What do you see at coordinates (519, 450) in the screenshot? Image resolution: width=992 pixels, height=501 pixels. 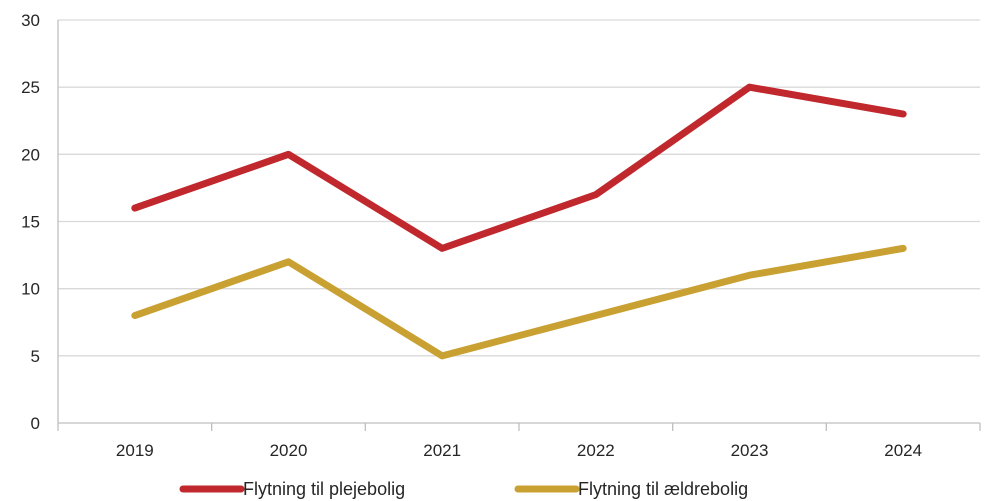 I see `x-axis-tick-labels: 2019 2020 2021 2022 2023 2024` at bounding box center [519, 450].